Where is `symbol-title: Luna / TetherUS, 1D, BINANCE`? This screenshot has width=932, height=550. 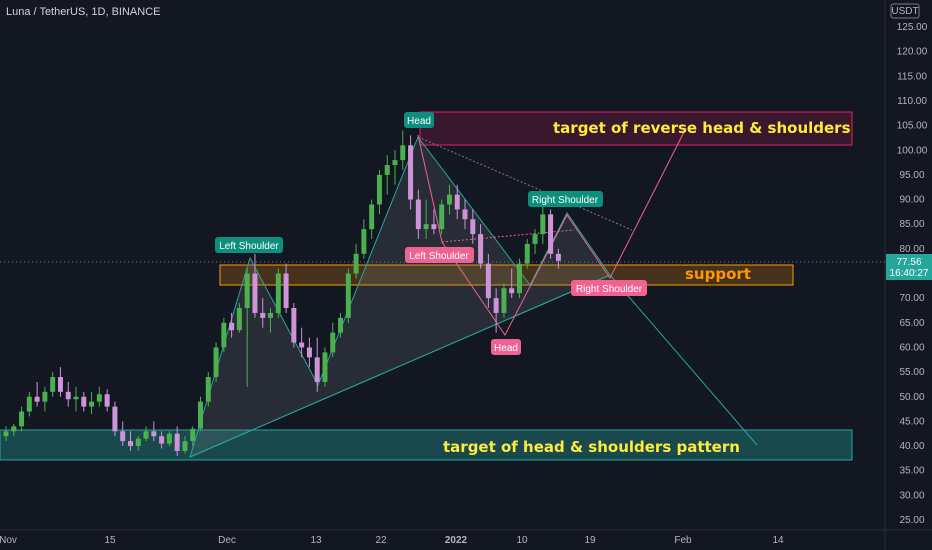 symbol-title: Luna / TetherUS, 1D, BINANCE is located at coordinates (83, 12).